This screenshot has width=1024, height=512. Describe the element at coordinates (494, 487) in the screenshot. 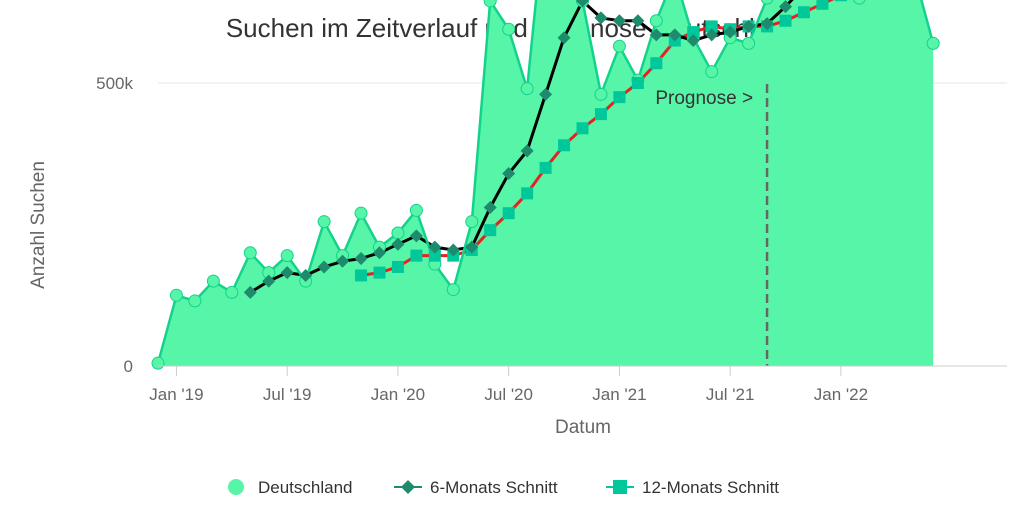

I see `legend-label: 6-Monats Schnitt` at that location.